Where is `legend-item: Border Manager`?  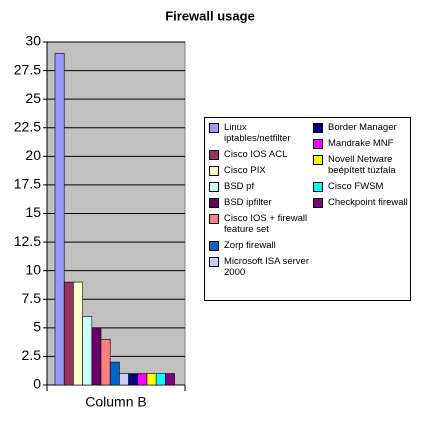 legend-item: Border Manager is located at coordinates (362, 127).